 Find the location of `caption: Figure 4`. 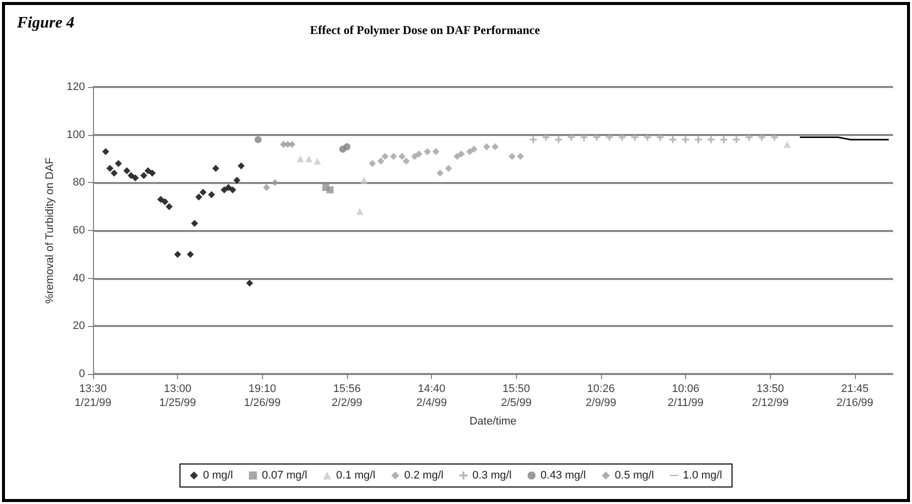

caption: Figure 4 is located at coordinates (45, 23).